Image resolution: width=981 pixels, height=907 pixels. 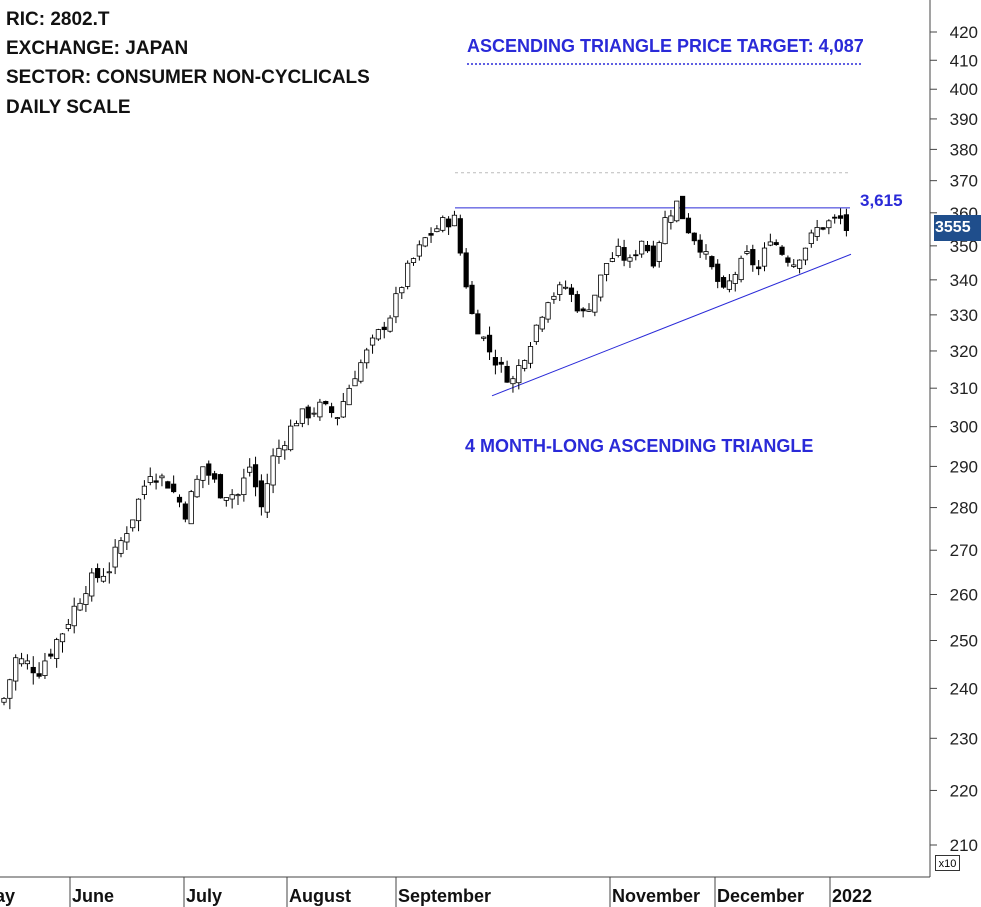 I want to click on x-tick-label: December, so click(x=760, y=896).